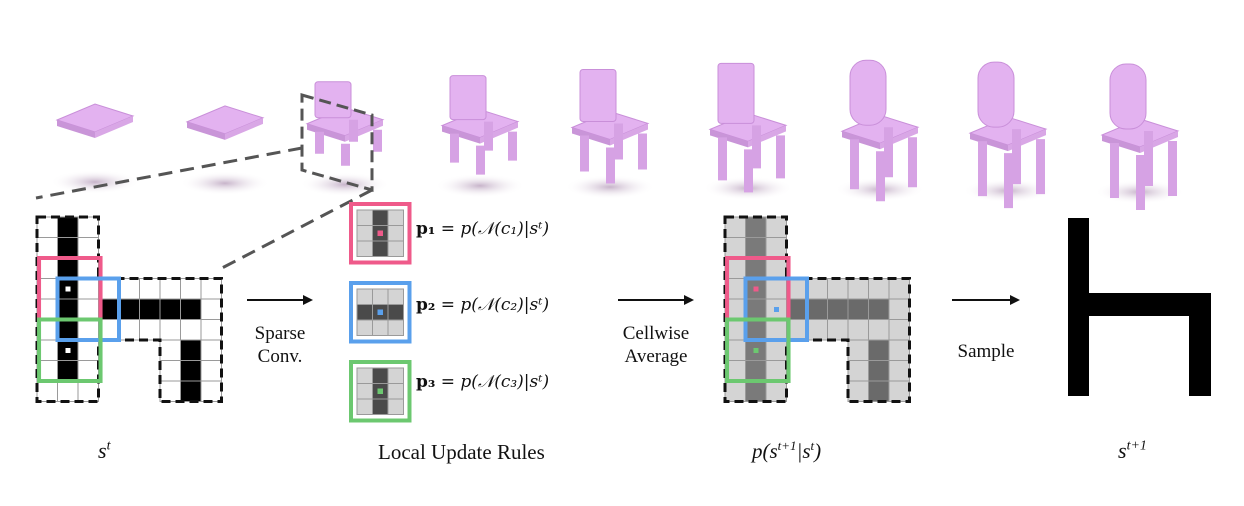 The height and width of the screenshot is (506, 1244). Describe the element at coordinates (483, 305) in the screenshot. I see `equation-2: p₂ = p(𝒩(c₂)|sᵗ)` at that location.